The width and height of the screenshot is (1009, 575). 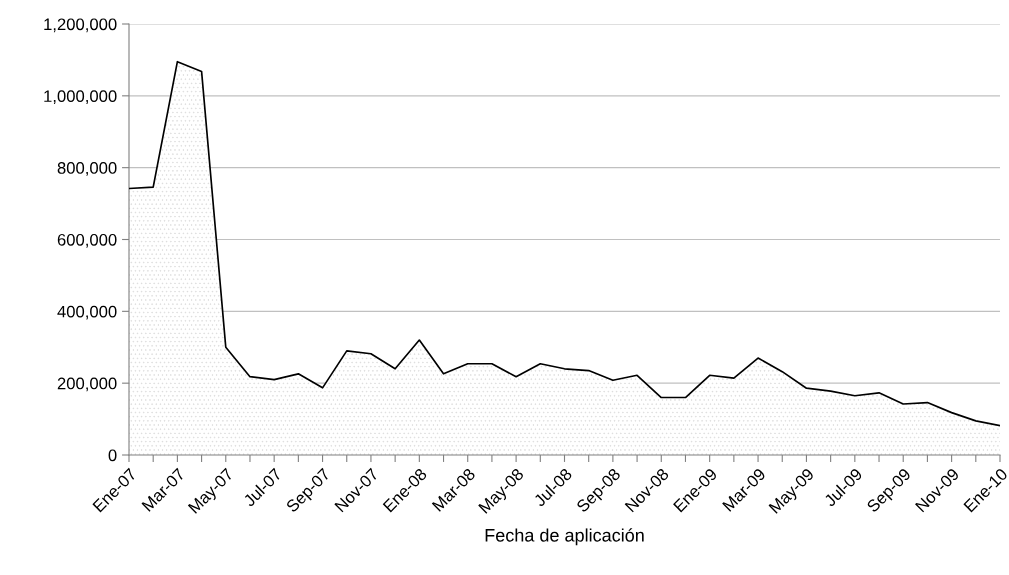 What do you see at coordinates (564, 537) in the screenshot?
I see `x-axis-title: Fecha de aplicación` at bounding box center [564, 537].